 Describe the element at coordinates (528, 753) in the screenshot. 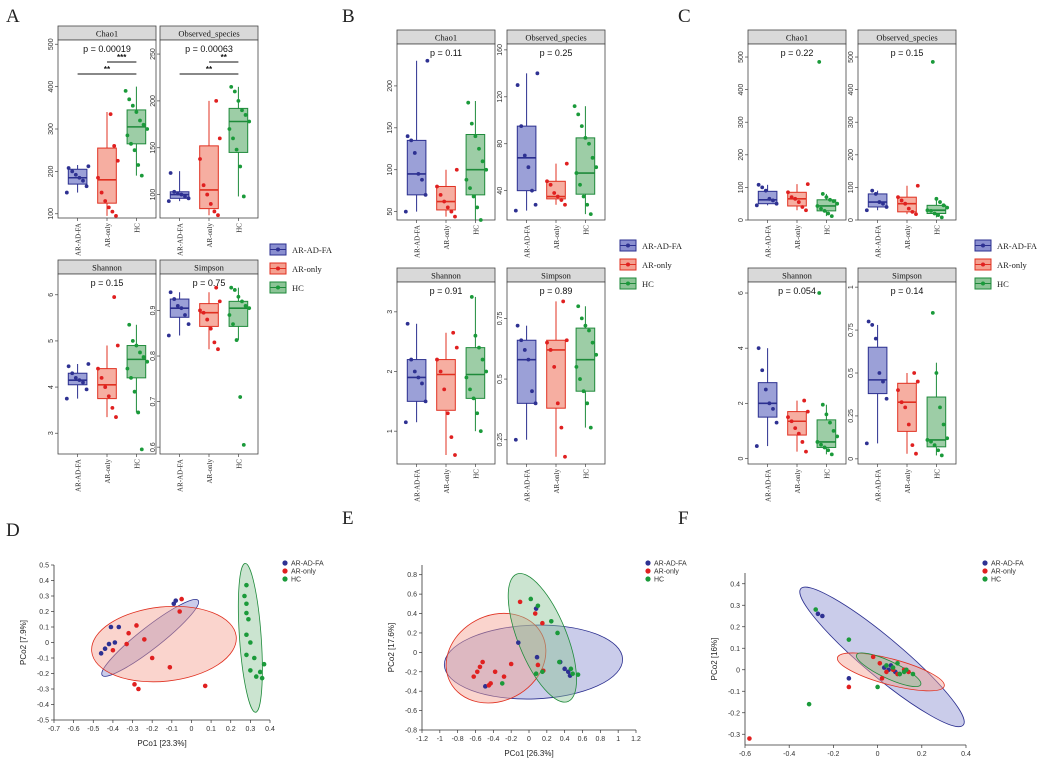

I see `x-axis-label: PCo1 [26.3%]` at that location.